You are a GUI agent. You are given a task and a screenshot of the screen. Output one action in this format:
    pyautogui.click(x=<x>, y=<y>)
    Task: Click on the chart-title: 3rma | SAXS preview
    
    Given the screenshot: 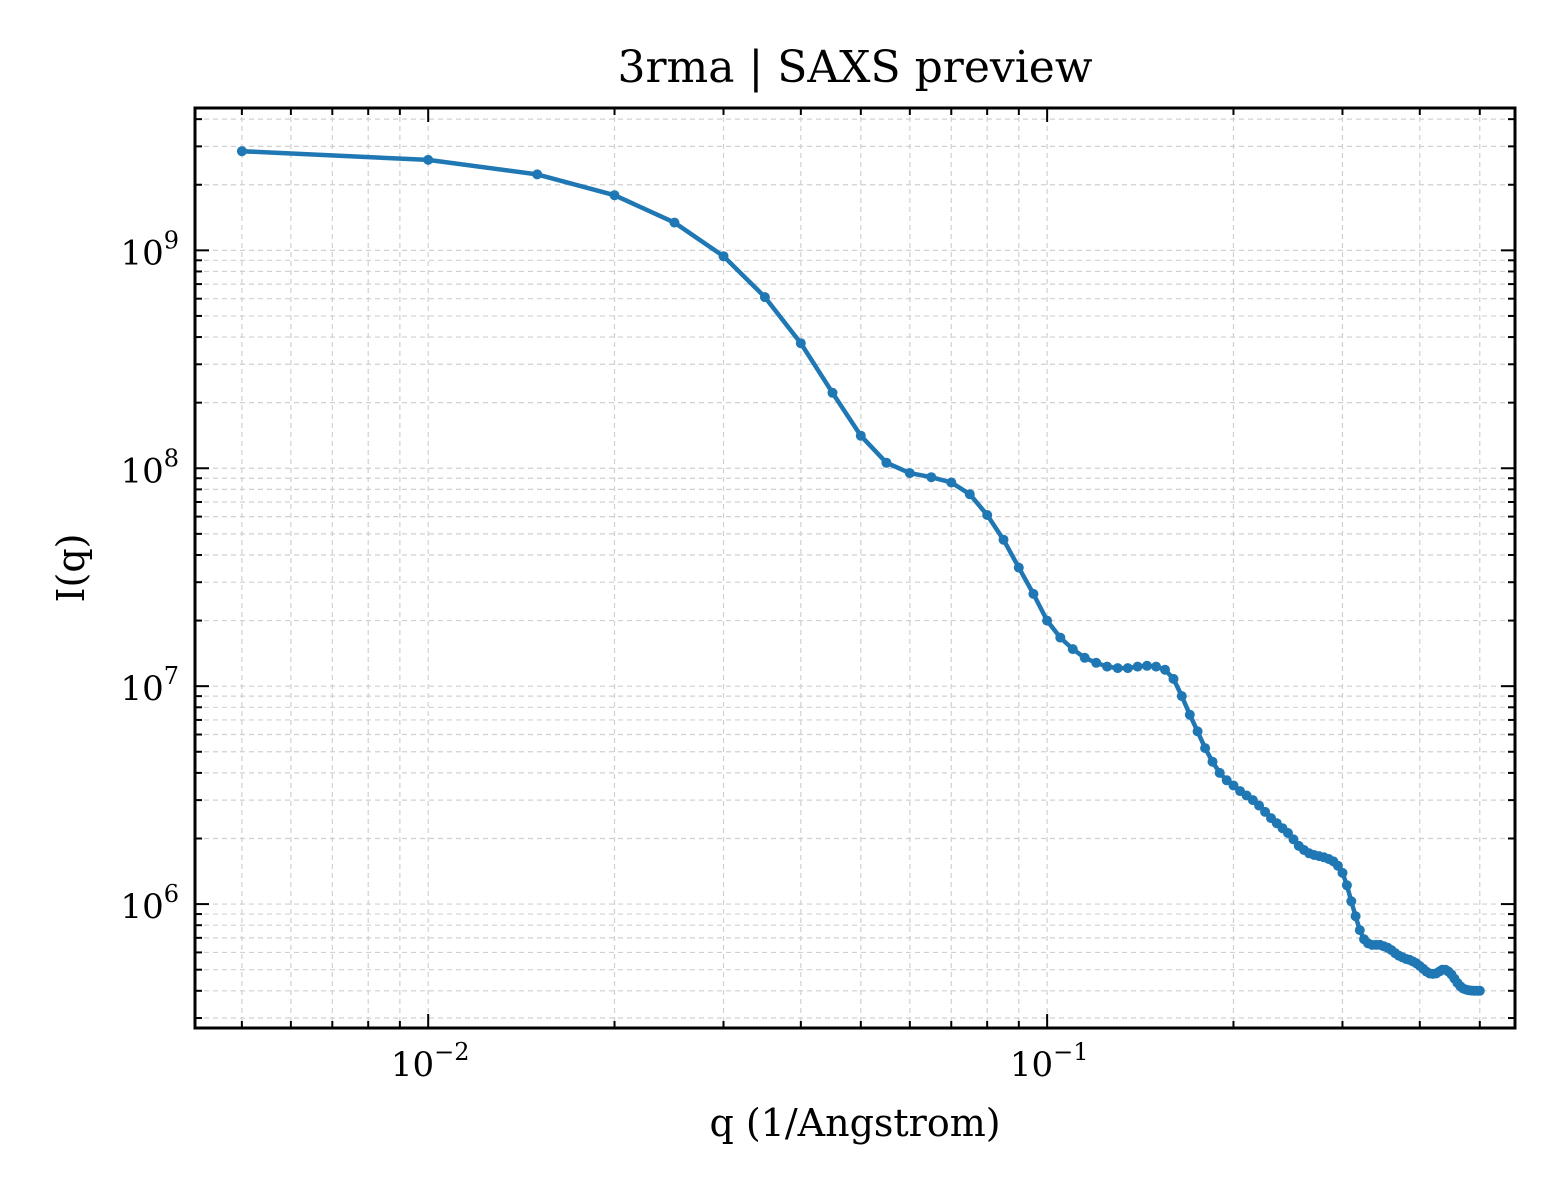 What is the action you would take?
    pyautogui.click(x=854, y=67)
    